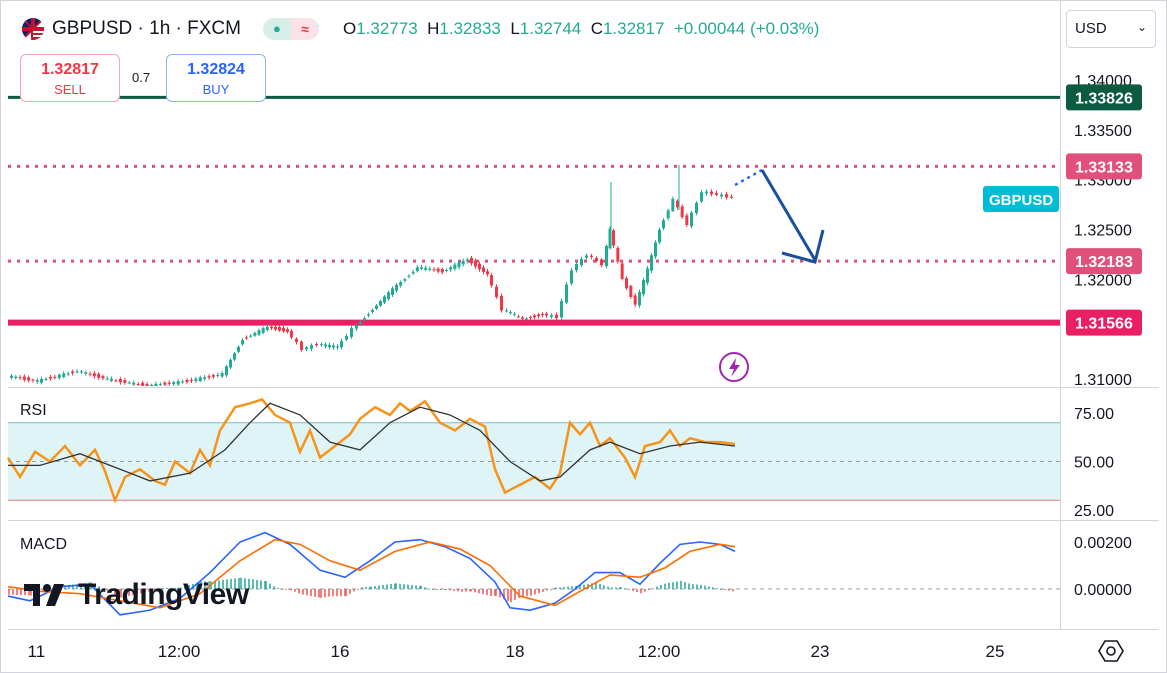  I want to click on price-level-badge, so click(1104, 261).